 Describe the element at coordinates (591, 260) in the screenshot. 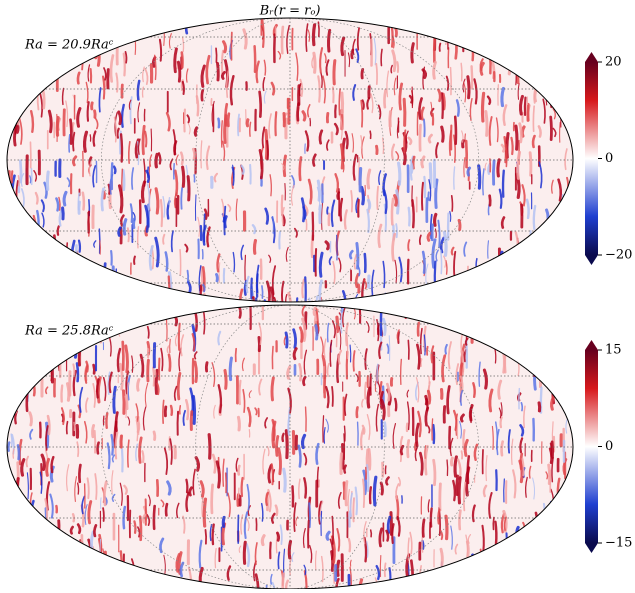

I see `colorbar-extend` at that location.